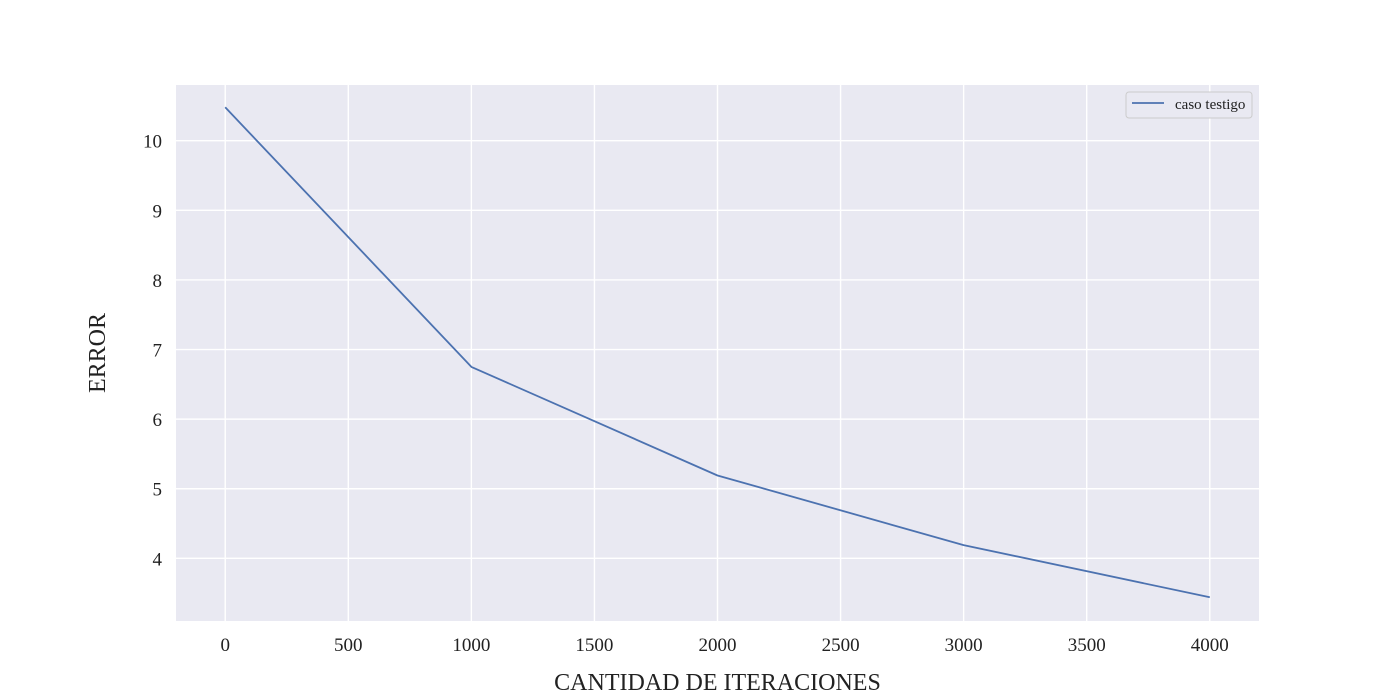 The height and width of the screenshot is (700, 1400). What do you see at coordinates (225, 645) in the screenshot?
I see `x-tick-label: 0` at bounding box center [225, 645].